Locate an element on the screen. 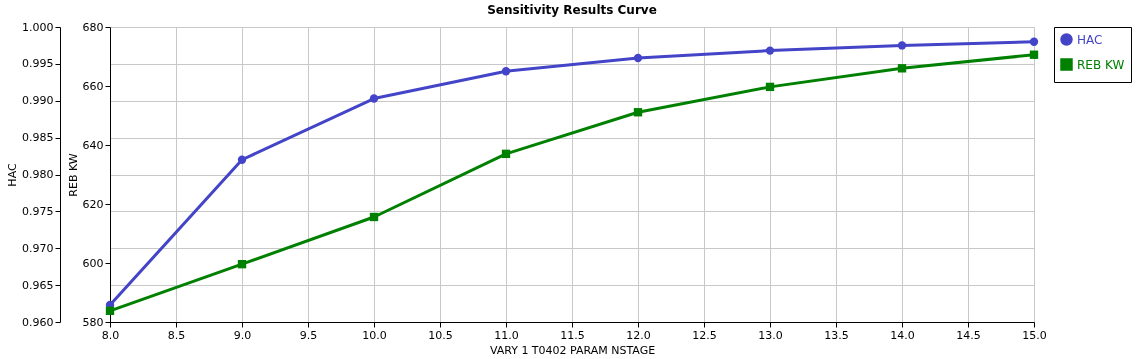 The image size is (1138, 359). x-tick-label: 11.5 is located at coordinates (572, 335).